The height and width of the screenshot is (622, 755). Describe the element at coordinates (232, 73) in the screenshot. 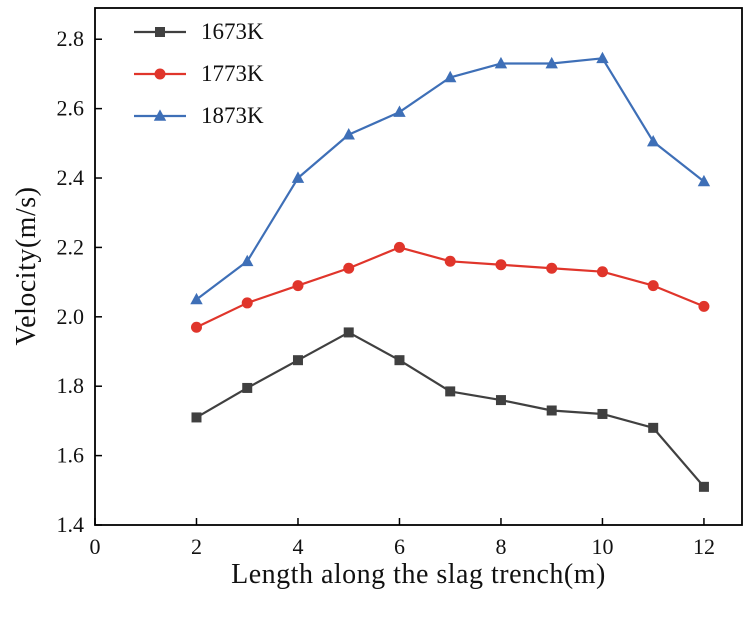

I see `legend-label: 1773K` at that location.